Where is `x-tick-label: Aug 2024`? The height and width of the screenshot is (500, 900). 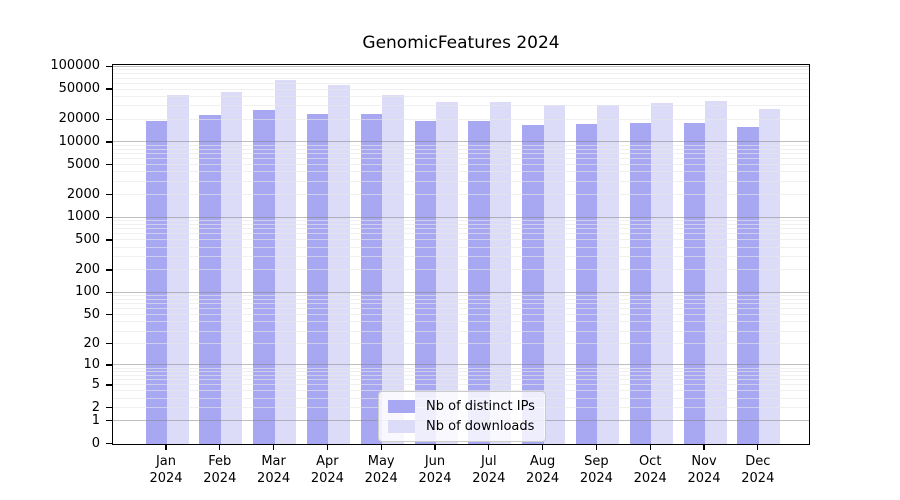 x-tick-label: Aug 2024 is located at coordinates (543, 470).